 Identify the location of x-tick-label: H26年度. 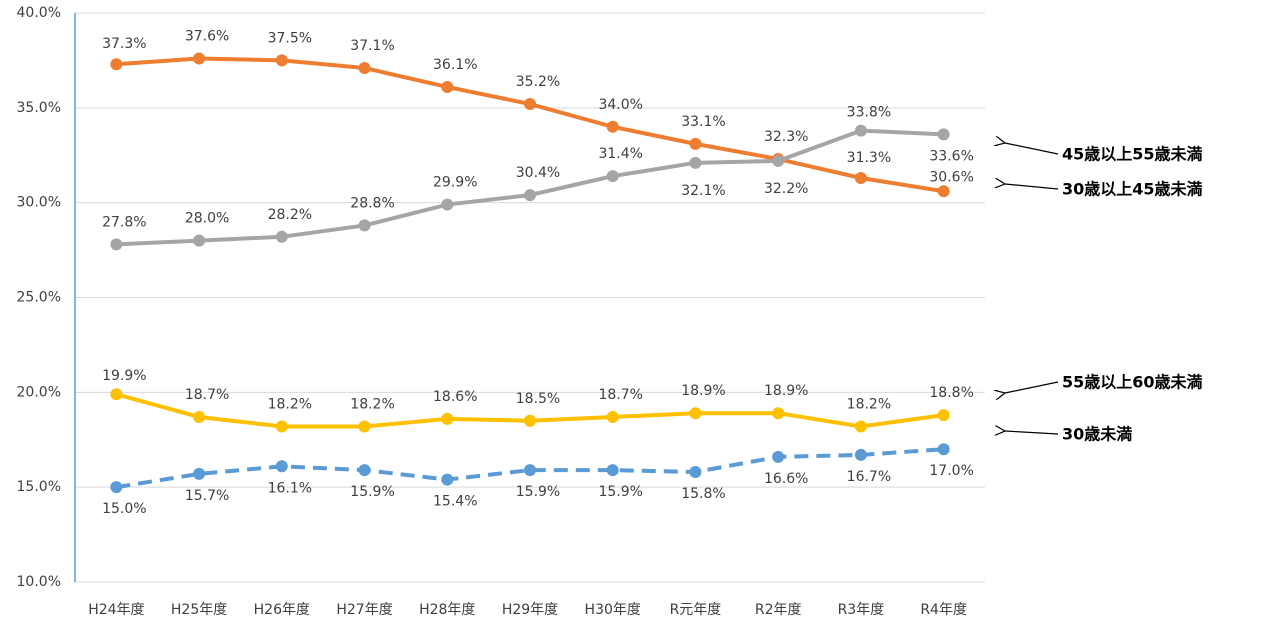
(282, 610).